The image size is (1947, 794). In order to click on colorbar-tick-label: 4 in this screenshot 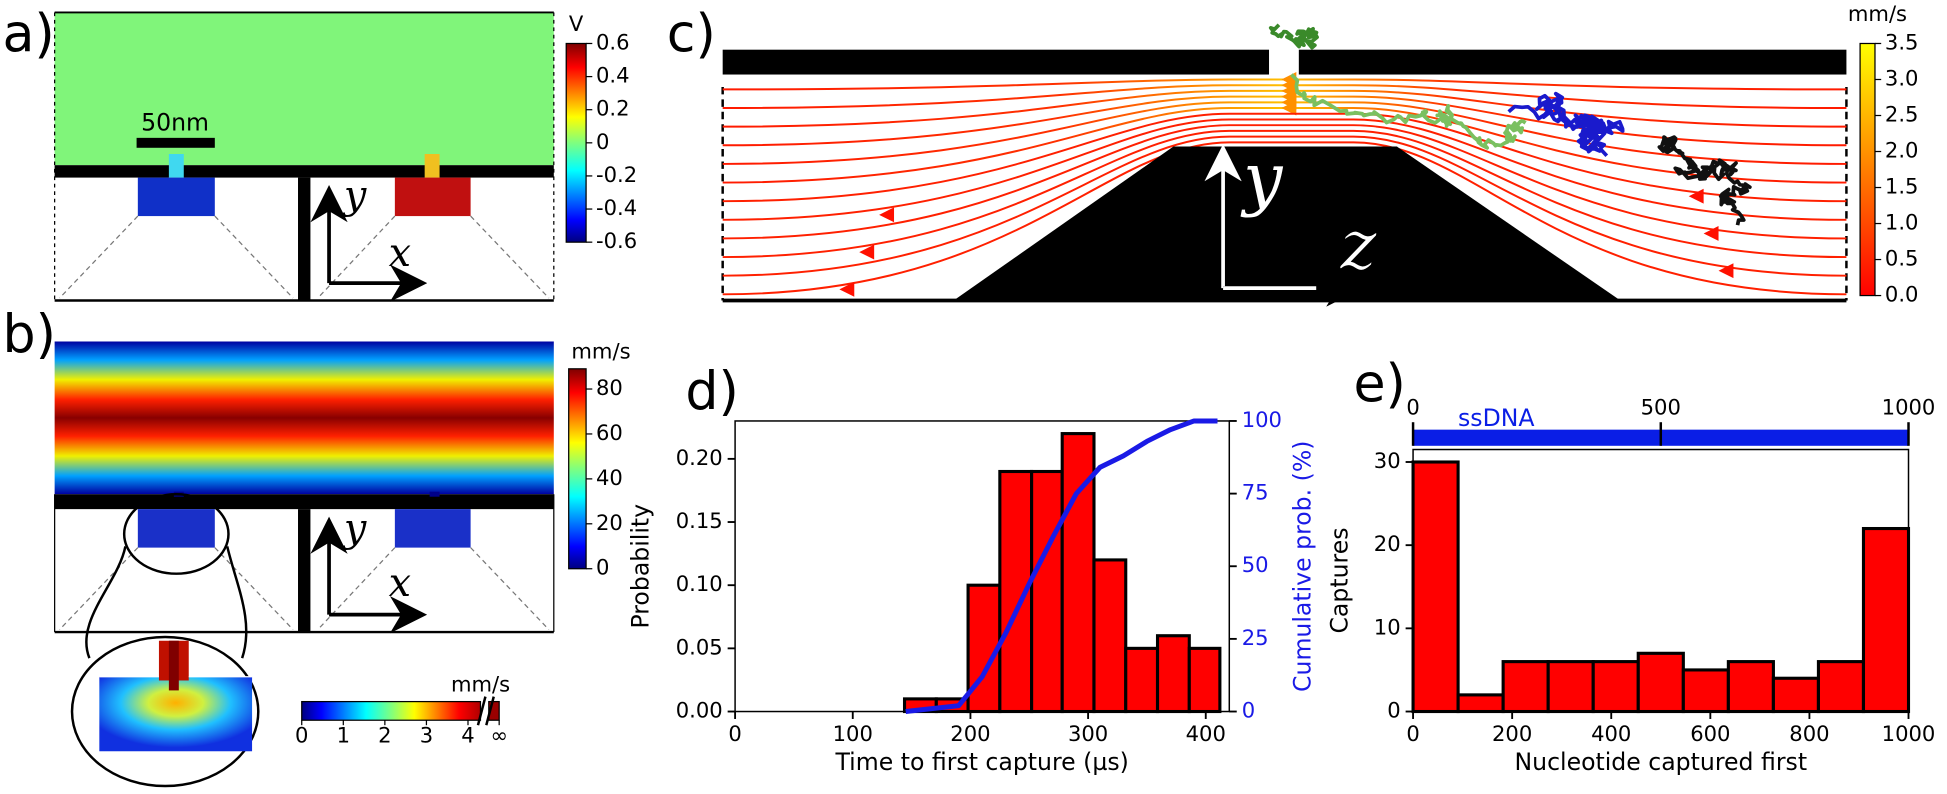, I will do `click(467, 734)`.